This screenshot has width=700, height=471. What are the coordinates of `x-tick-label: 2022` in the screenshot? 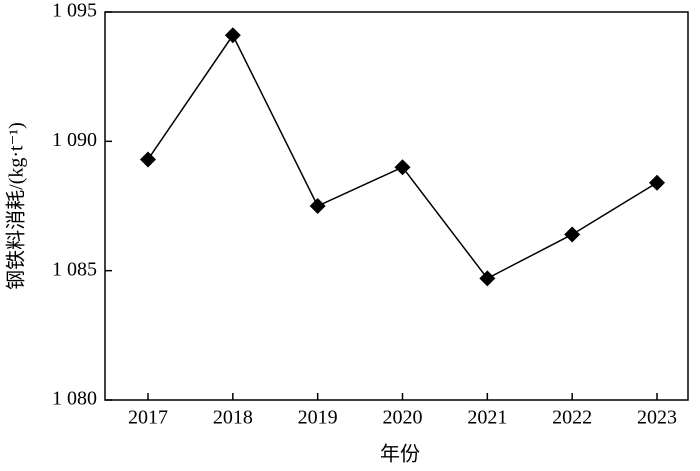 It's located at (572, 418).